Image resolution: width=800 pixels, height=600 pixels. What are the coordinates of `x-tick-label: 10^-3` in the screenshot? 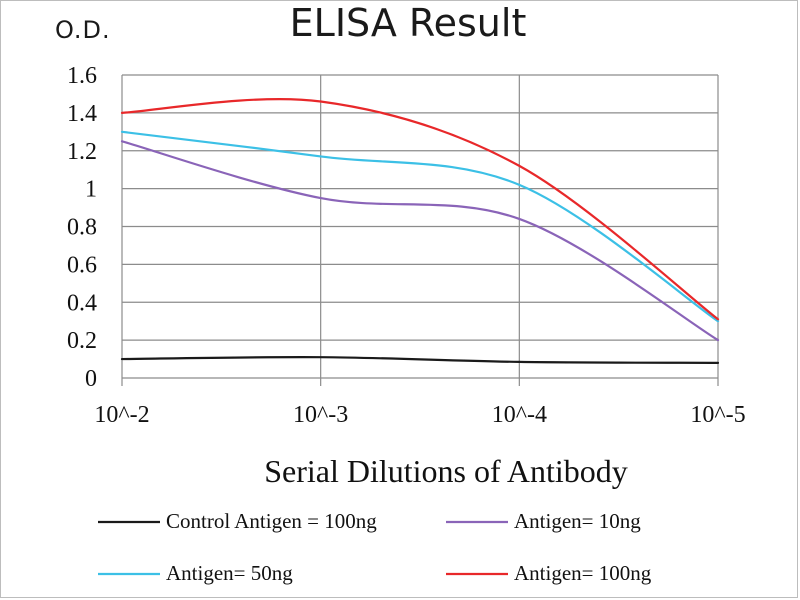 It's located at (320, 415).